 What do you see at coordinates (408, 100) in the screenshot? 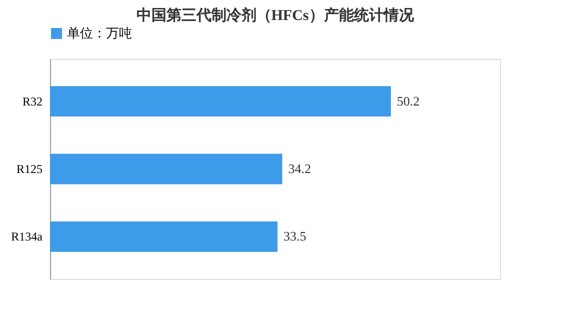
I see `data-label: 50.2` at bounding box center [408, 100].